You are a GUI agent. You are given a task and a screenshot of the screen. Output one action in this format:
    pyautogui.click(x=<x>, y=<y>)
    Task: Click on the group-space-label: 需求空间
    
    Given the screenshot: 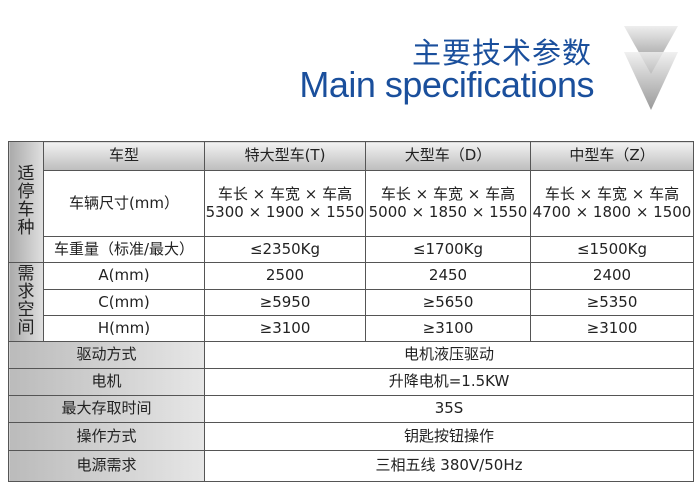 What is the action you would take?
    pyautogui.click(x=26, y=302)
    